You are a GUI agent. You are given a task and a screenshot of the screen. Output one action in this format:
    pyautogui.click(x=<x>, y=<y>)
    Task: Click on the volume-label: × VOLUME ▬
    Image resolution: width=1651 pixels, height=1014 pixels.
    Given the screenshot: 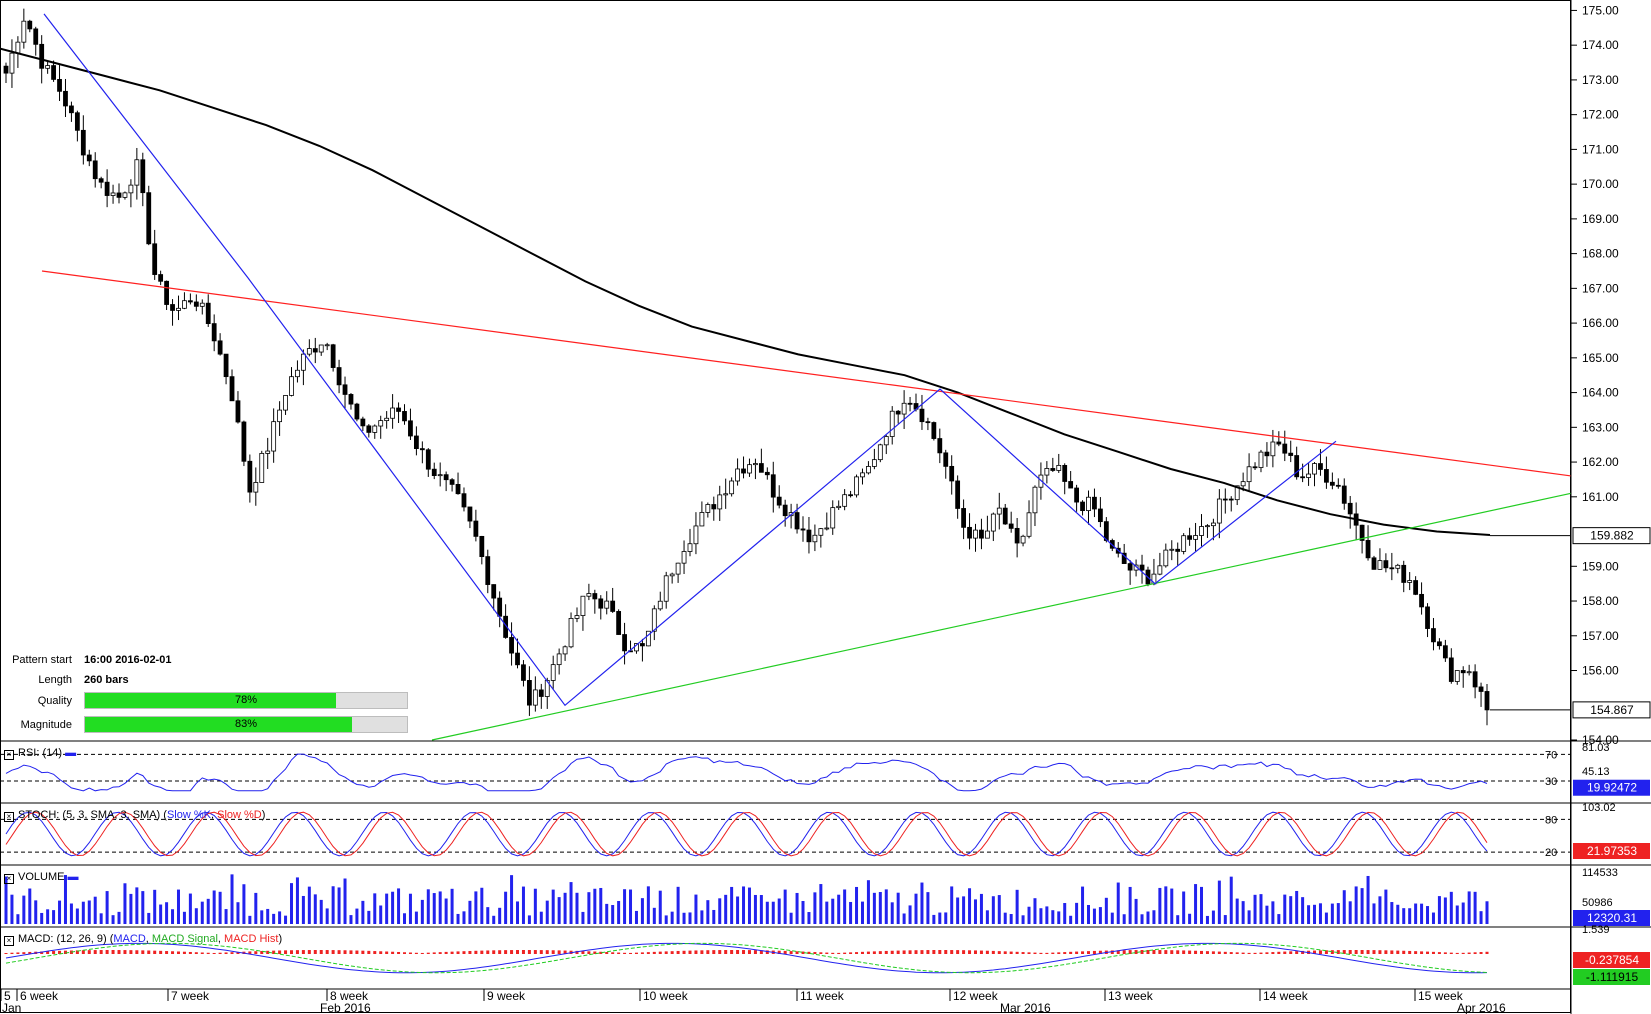 What is the action you would take?
    pyautogui.click(x=41, y=877)
    